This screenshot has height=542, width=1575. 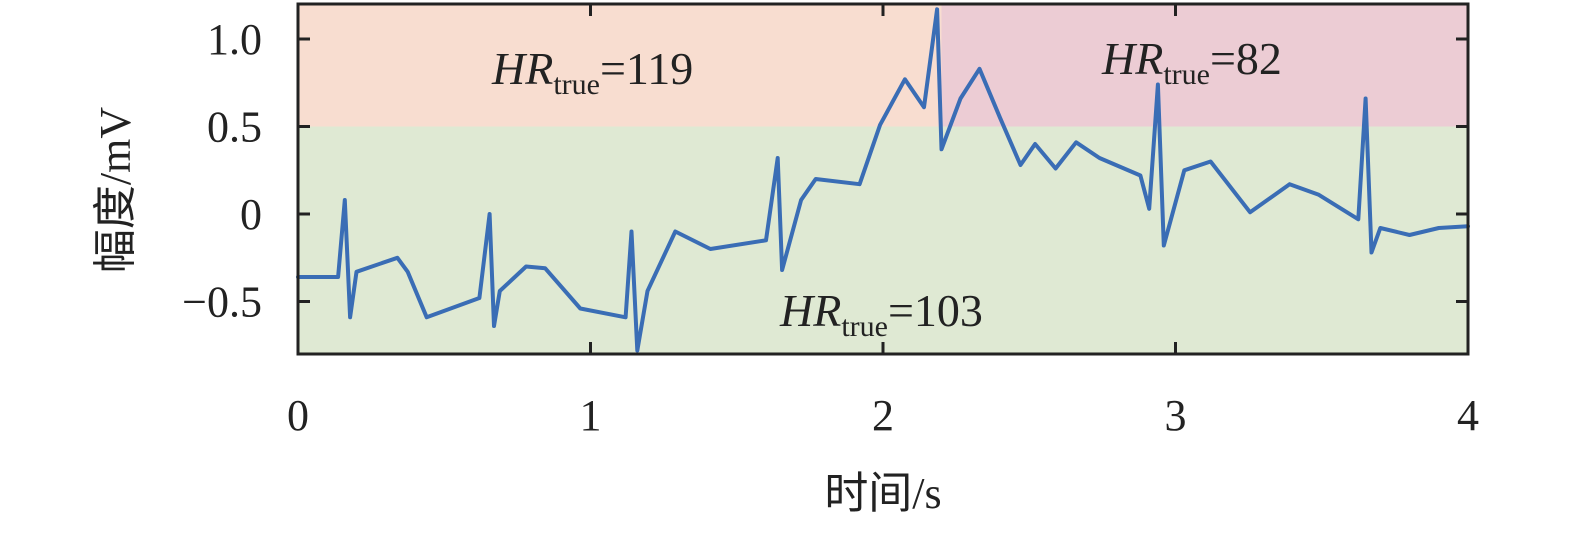 I want to click on hr-annotation: HRtrue=119, so click(x=592, y=72).